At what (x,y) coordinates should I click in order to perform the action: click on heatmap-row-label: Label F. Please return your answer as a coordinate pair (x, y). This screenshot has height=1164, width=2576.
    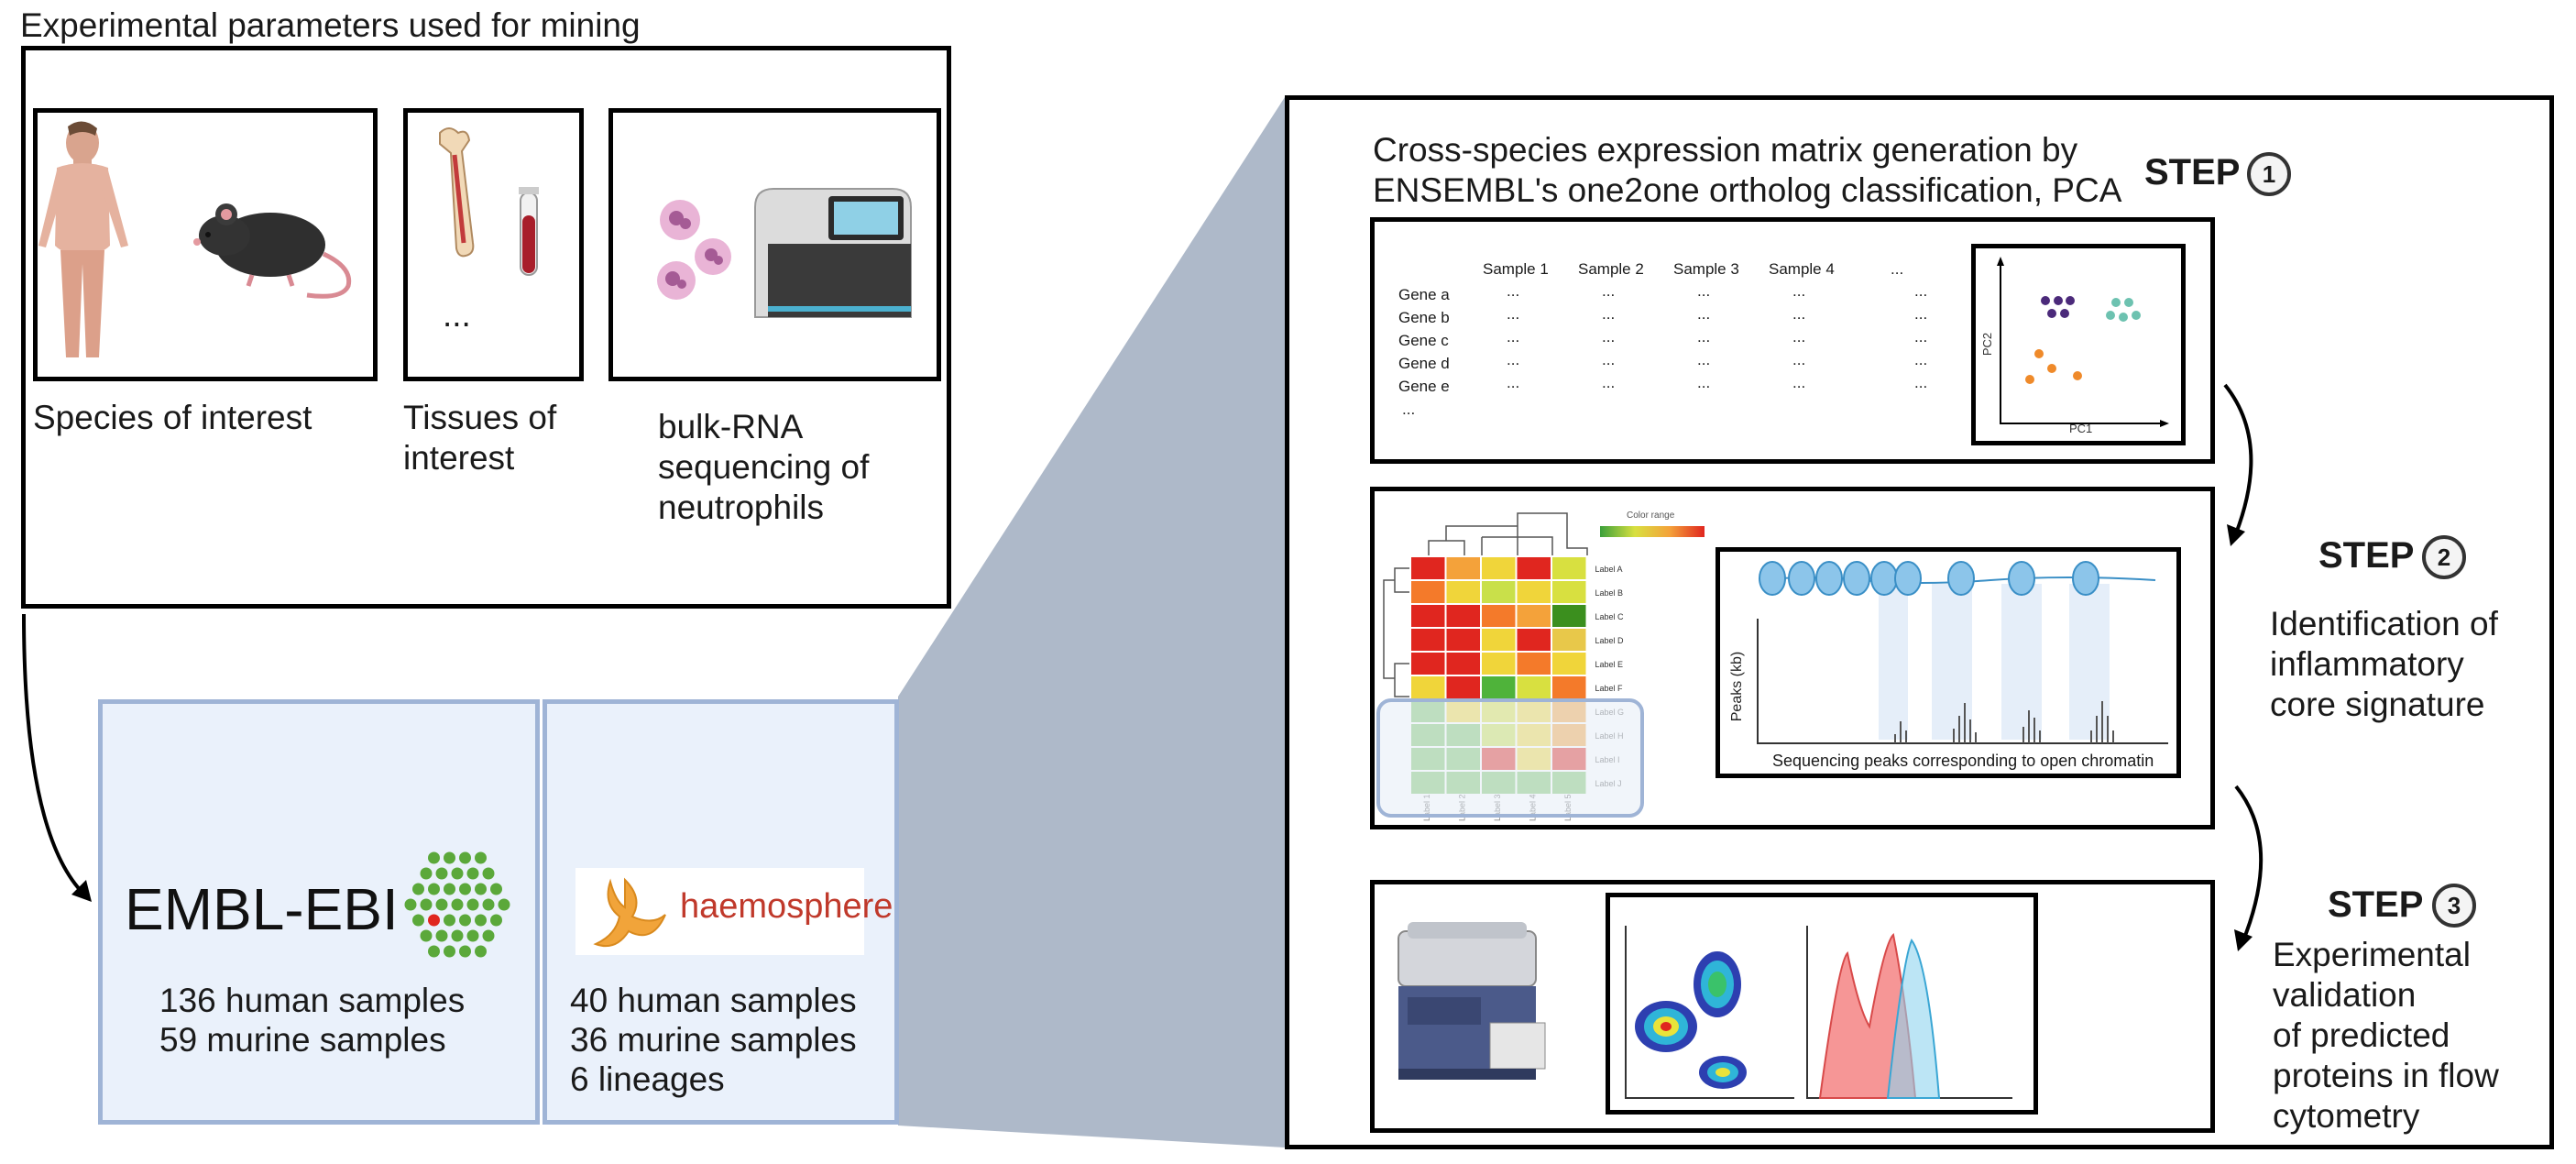
    Looking at the image, I should click on (1610, 688).